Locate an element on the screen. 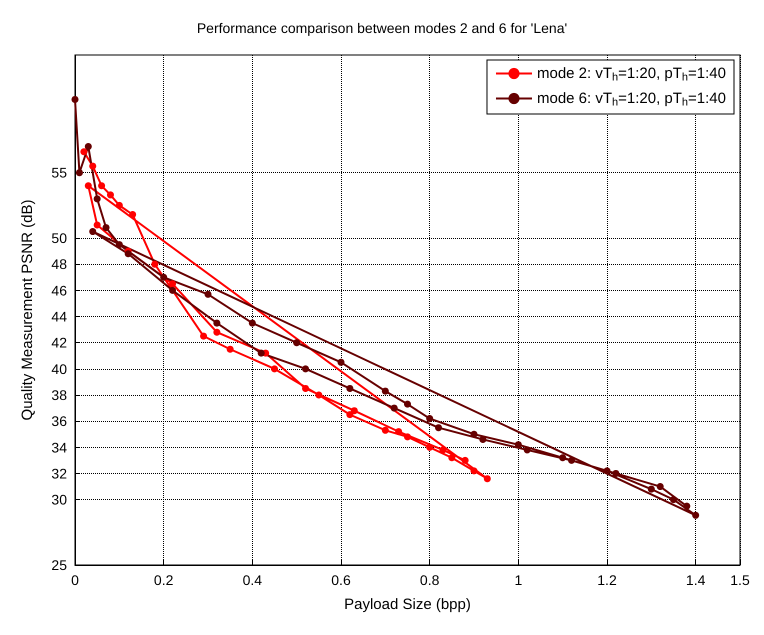 The height and width of the screenshot is (635, 764). x-tick-label: 0.2 is located at coordinates (164, 580).